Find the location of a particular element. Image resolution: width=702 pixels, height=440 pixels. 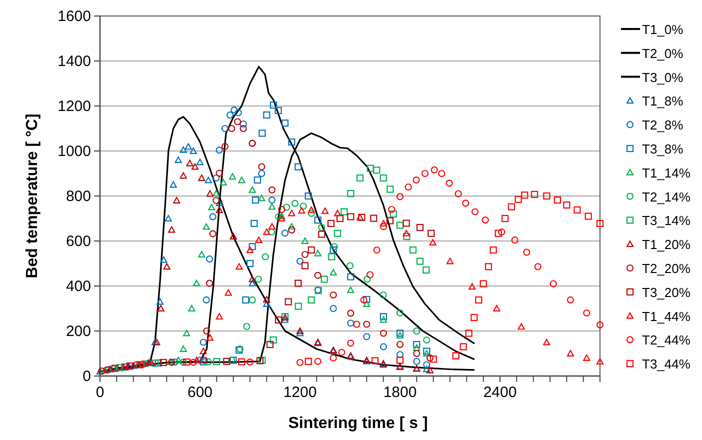

legend-label: T2_44% is located at coordinates (666, 340).